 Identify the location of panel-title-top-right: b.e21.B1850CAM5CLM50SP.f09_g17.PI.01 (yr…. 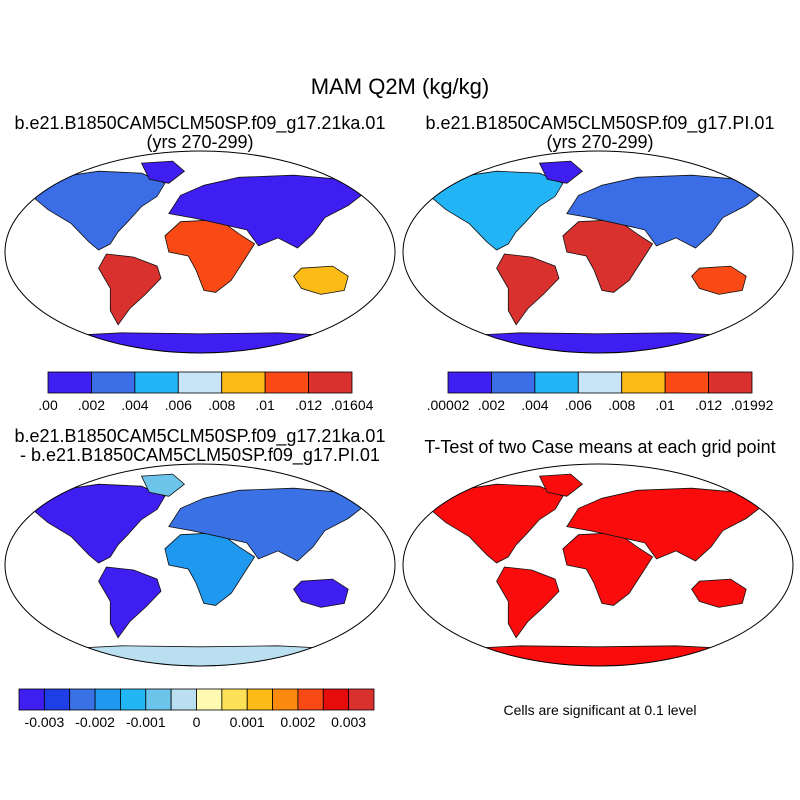
(600, 133).